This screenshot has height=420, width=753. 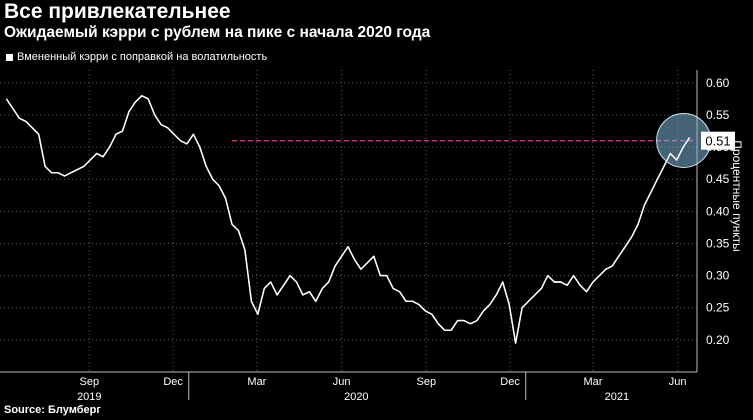 I want to click on chart-title: Все привлекательнее, so click(x=117, y=11).